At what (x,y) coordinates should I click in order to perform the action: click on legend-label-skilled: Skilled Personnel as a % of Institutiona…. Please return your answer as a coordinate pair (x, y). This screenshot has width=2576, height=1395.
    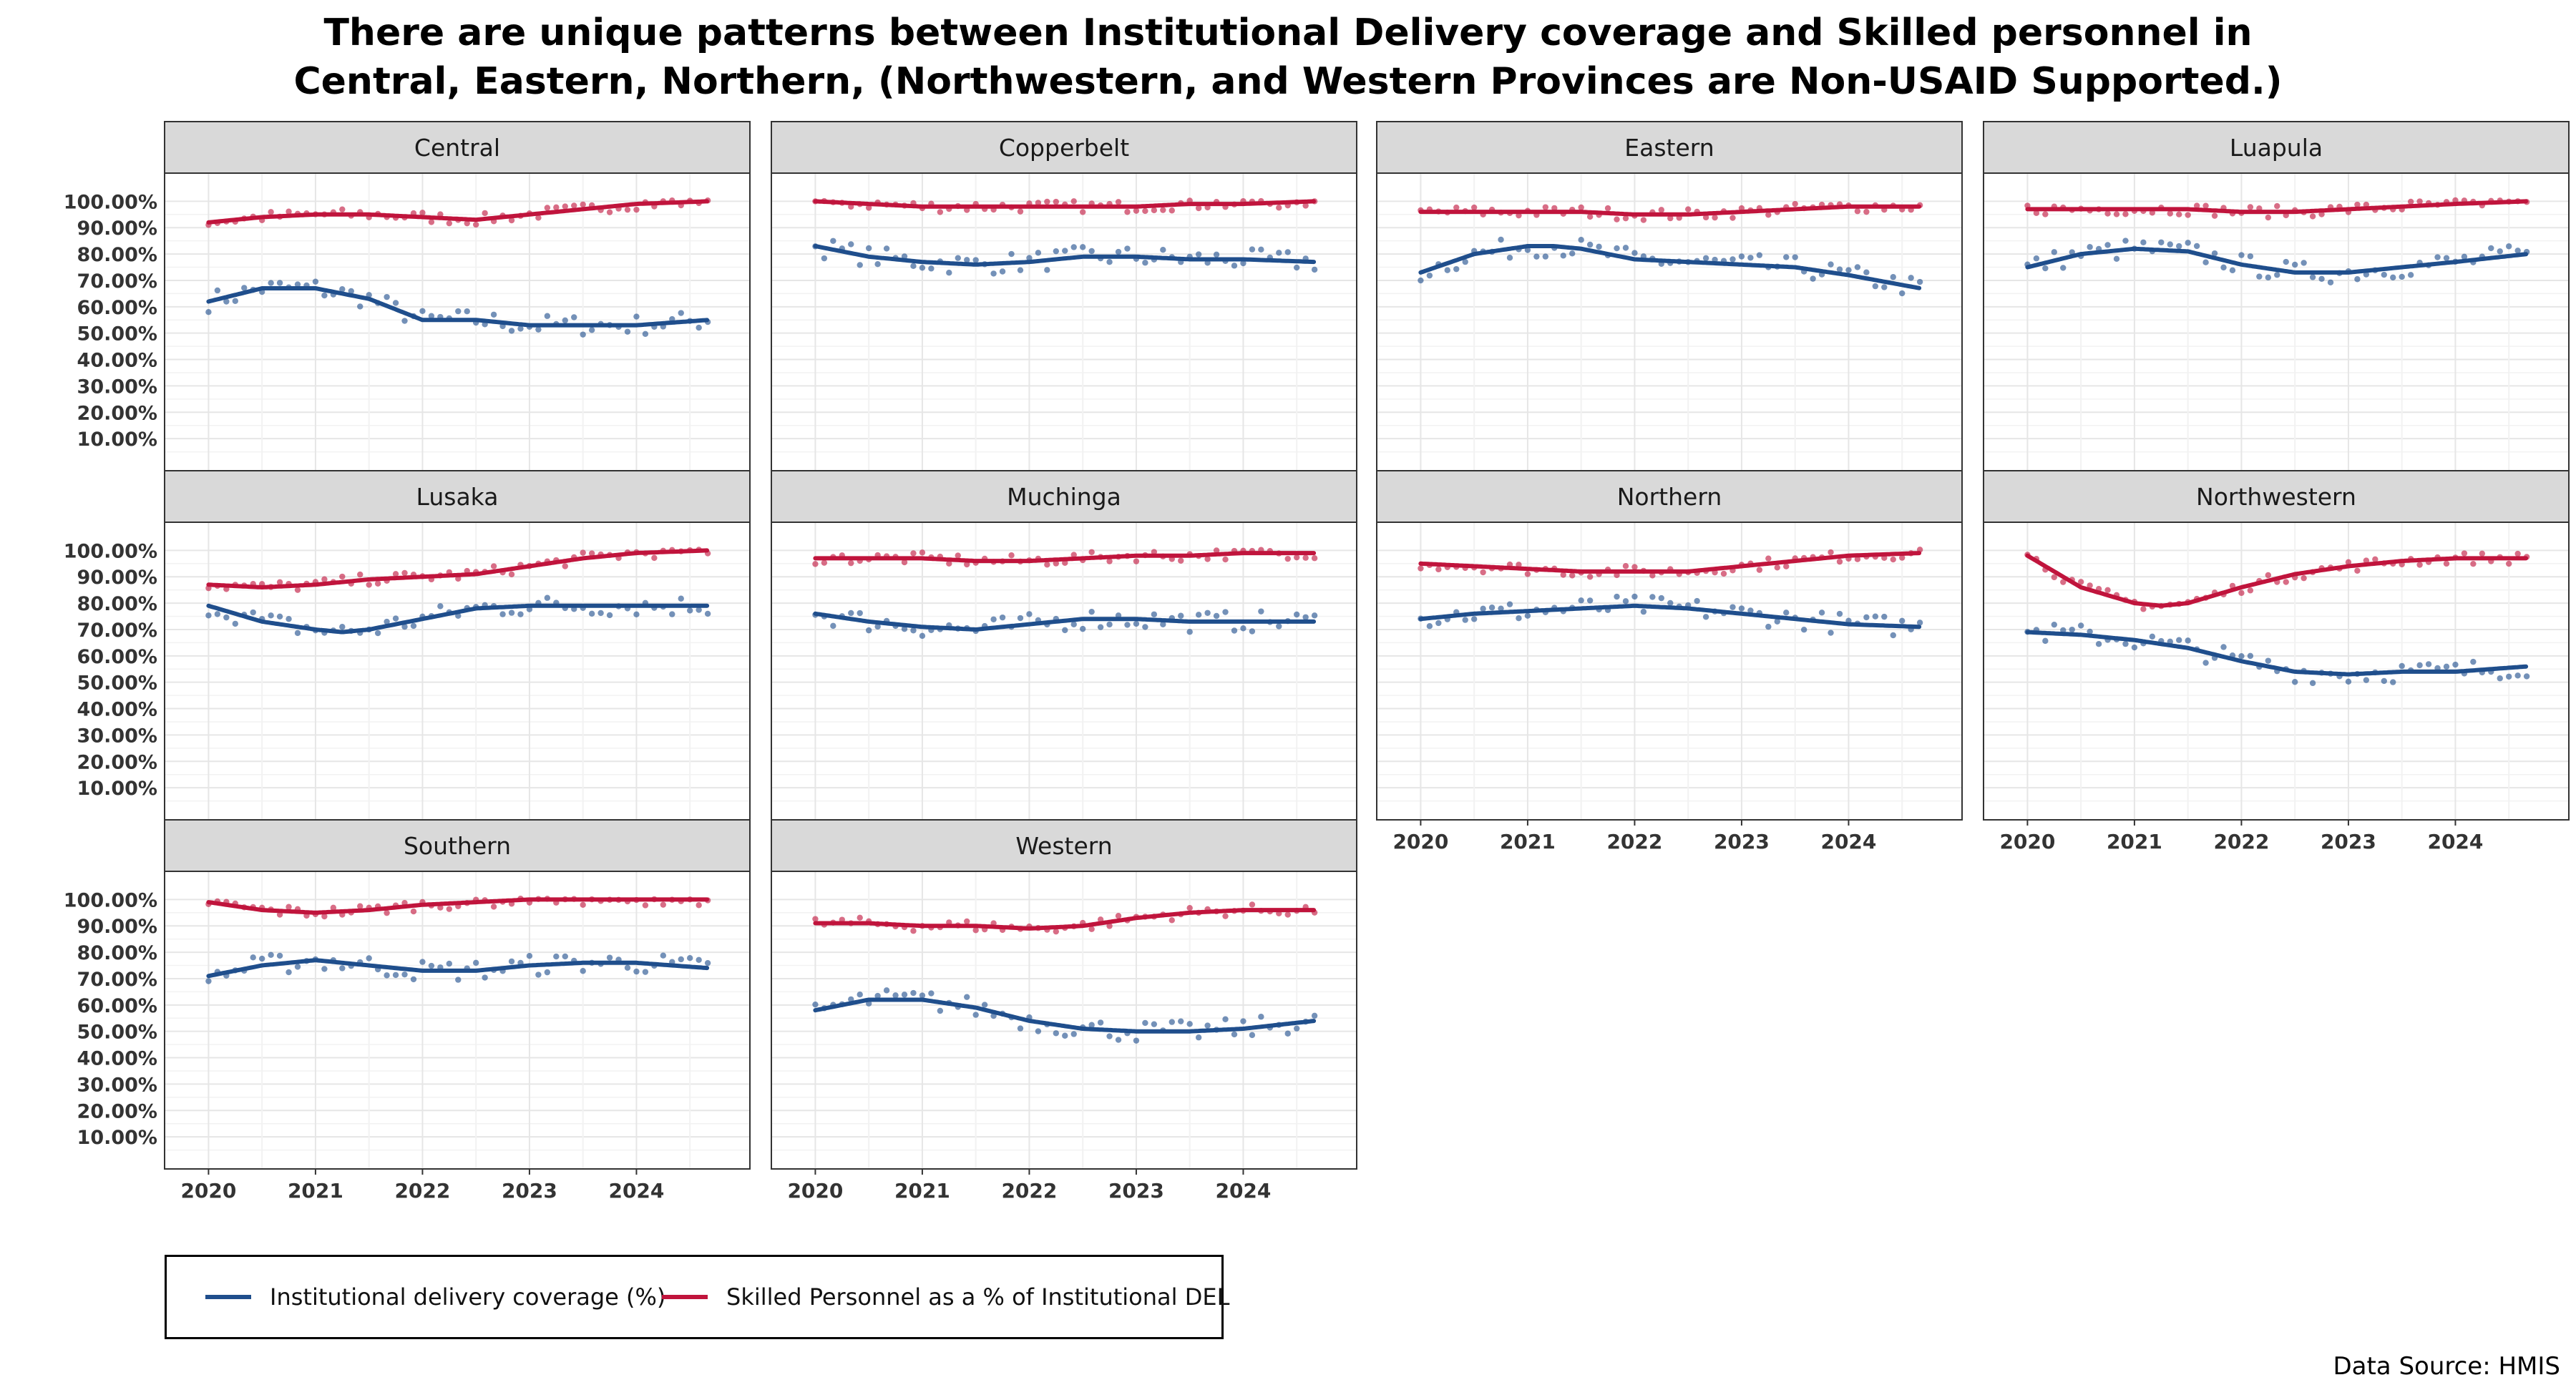
    Looking at the image, I should click on (978, 1297).